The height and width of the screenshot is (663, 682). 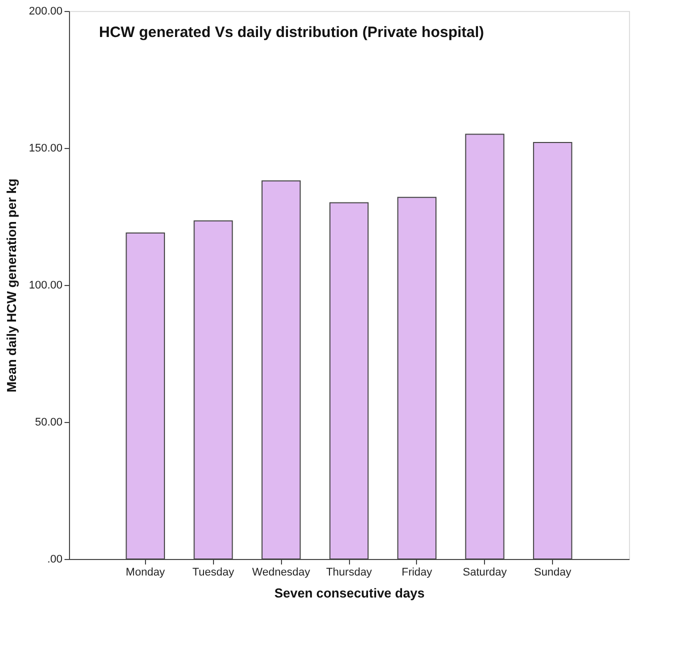 What do you see at coordinates (417, 572) in the screenshot?
I see `x-tick-label: Friday` at bounding box center [417, 572].